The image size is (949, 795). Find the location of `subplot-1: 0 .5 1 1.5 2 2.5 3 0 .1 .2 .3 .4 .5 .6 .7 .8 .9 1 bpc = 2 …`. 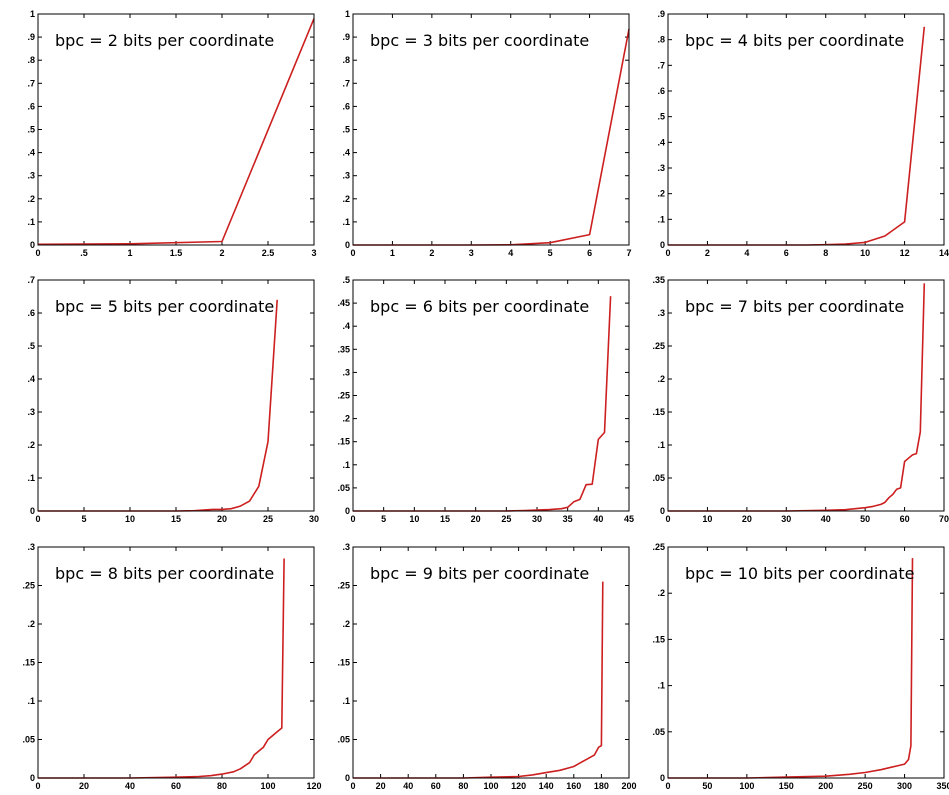

subplot-1: 0 .5 1 1.5 2 2.5 3 0 .1 .2 .3 .4 .5 .6 .7 .8 .9 1 bpc = 2 … is located at coordinates (171, 133).